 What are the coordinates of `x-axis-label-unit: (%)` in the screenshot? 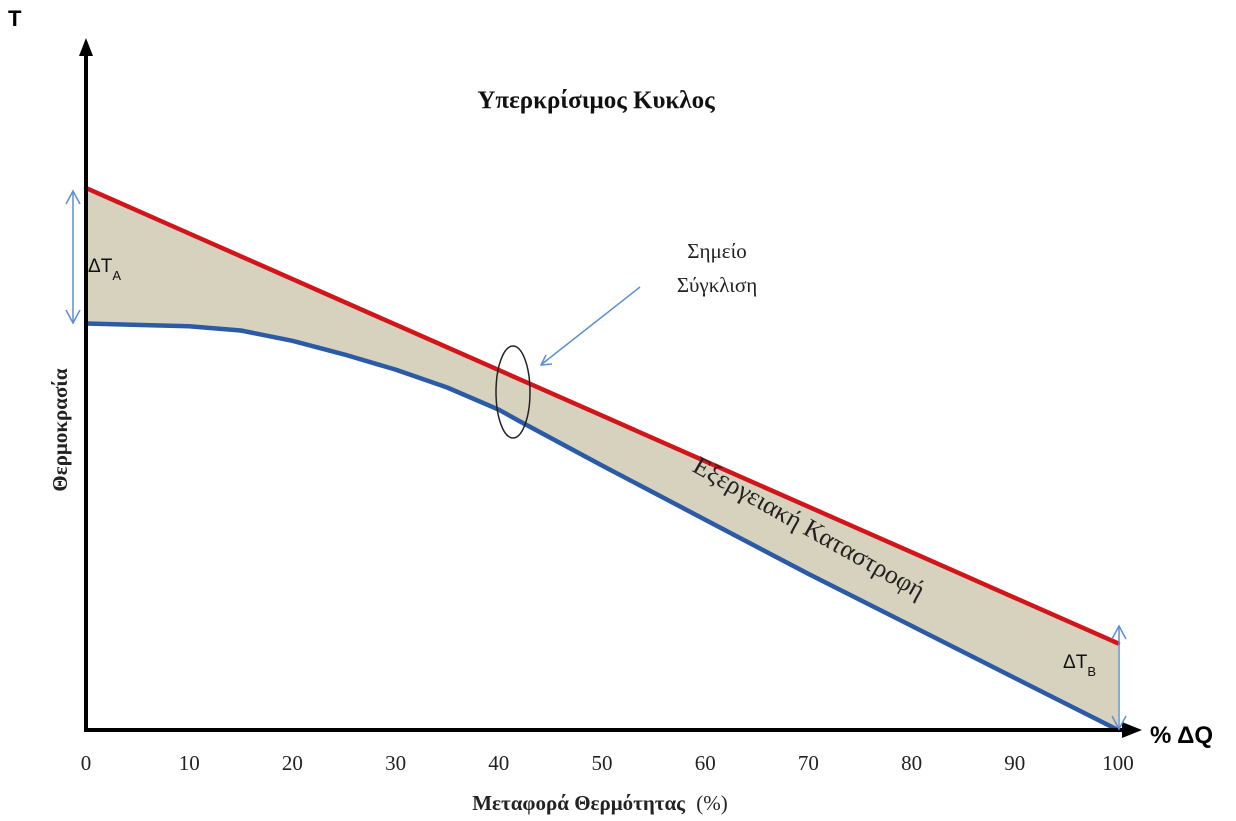 It's located at (711, 803).